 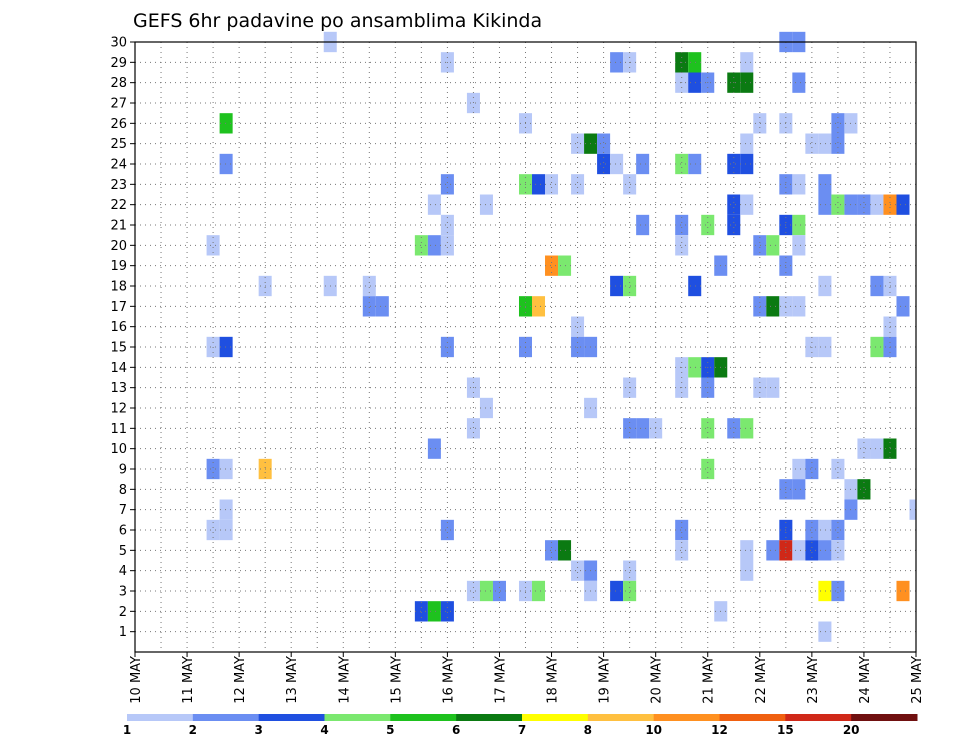 I want to click on colorbar-label: 8, so click(x=588, y=730).